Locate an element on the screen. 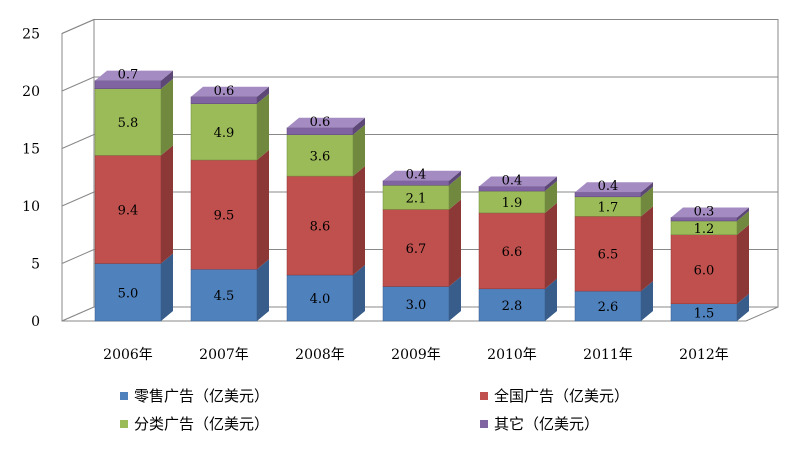 This screenshot has width=791, height=449. data-label: 0.7 is located at coordinates (128, 75).